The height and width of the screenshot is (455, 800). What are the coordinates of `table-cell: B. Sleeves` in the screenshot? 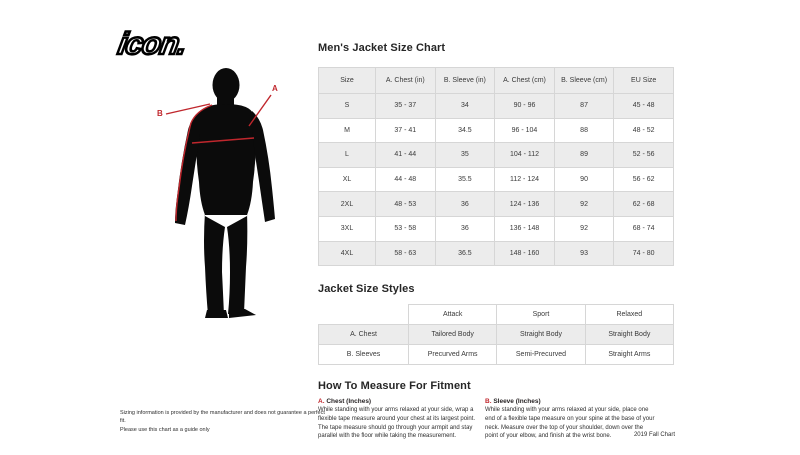 It's located at (363, 355).